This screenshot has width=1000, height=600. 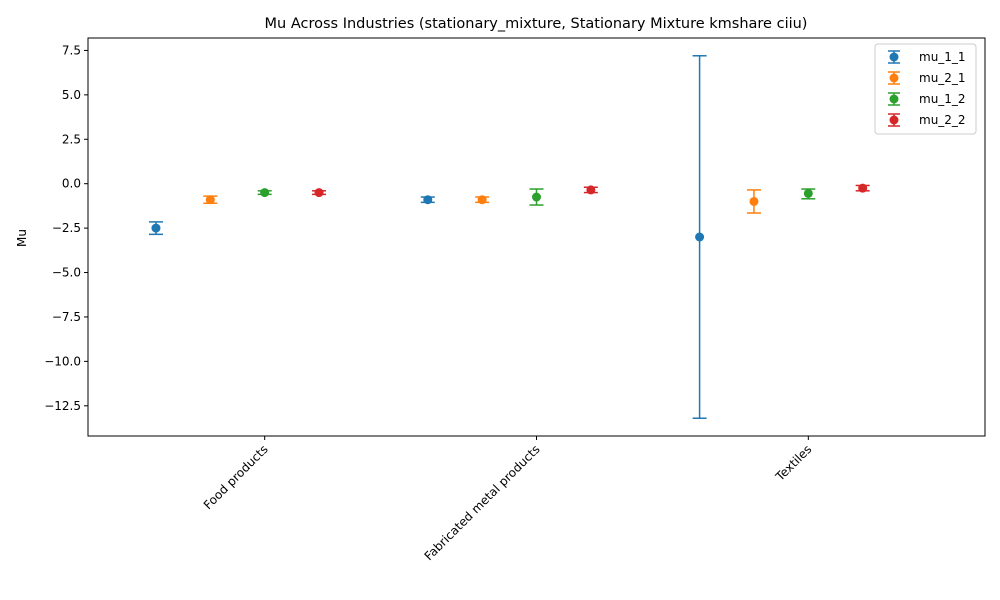 I want to click on legend-item: mu_2_1, so click(x=927, y=78).